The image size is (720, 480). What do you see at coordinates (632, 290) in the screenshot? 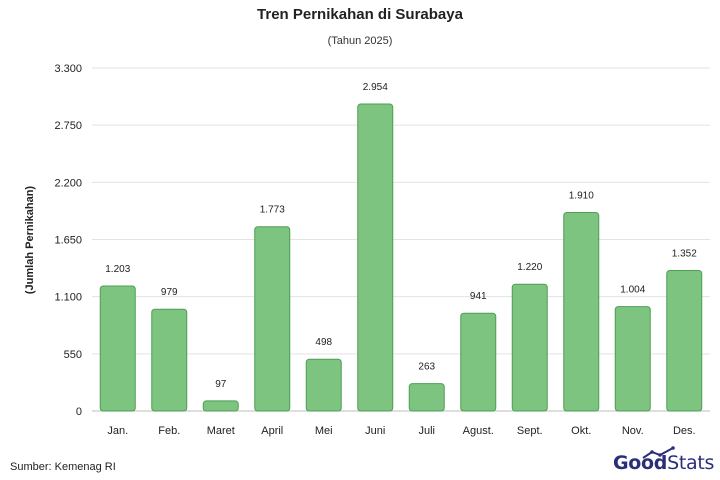
I see `data-label: 1.004` at bounding box center [632, 290].